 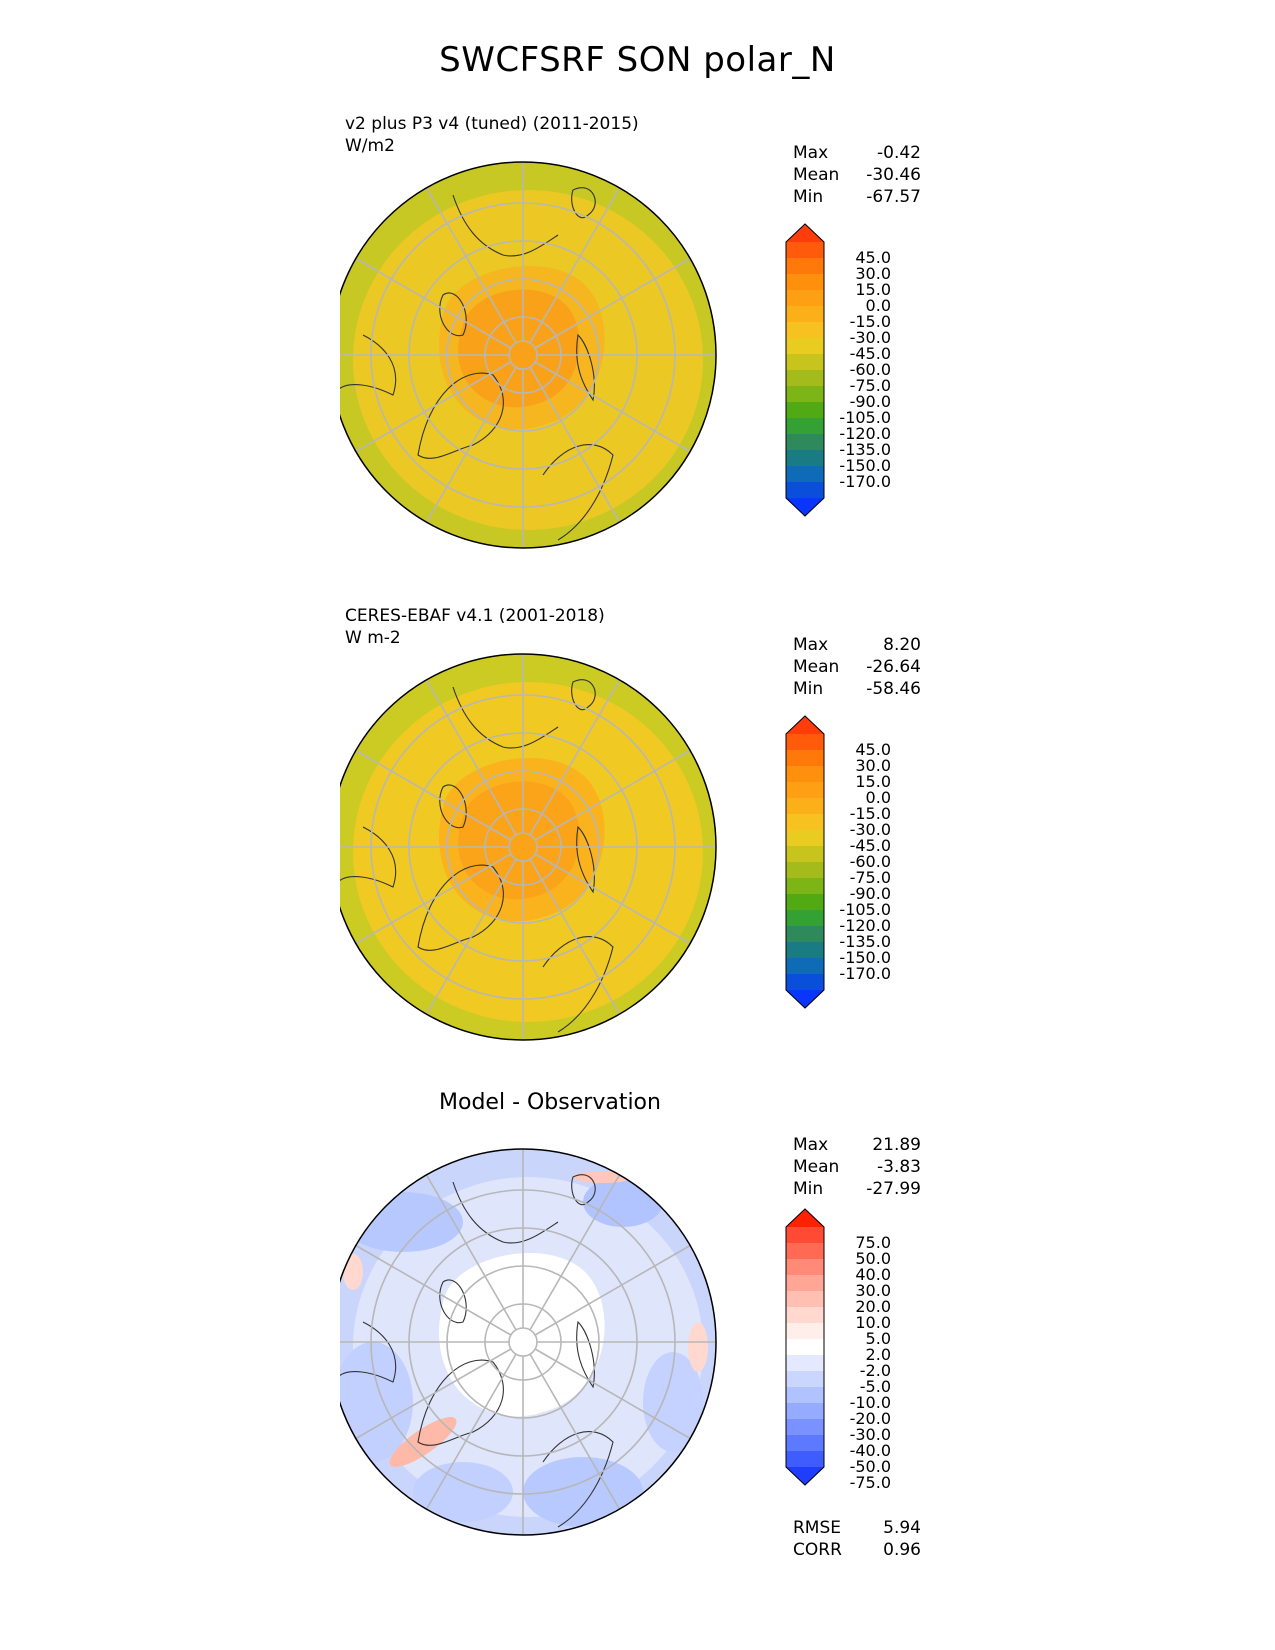 I want to click on colorbar-tick-label: 75.0, so click(x=873, y=1242).